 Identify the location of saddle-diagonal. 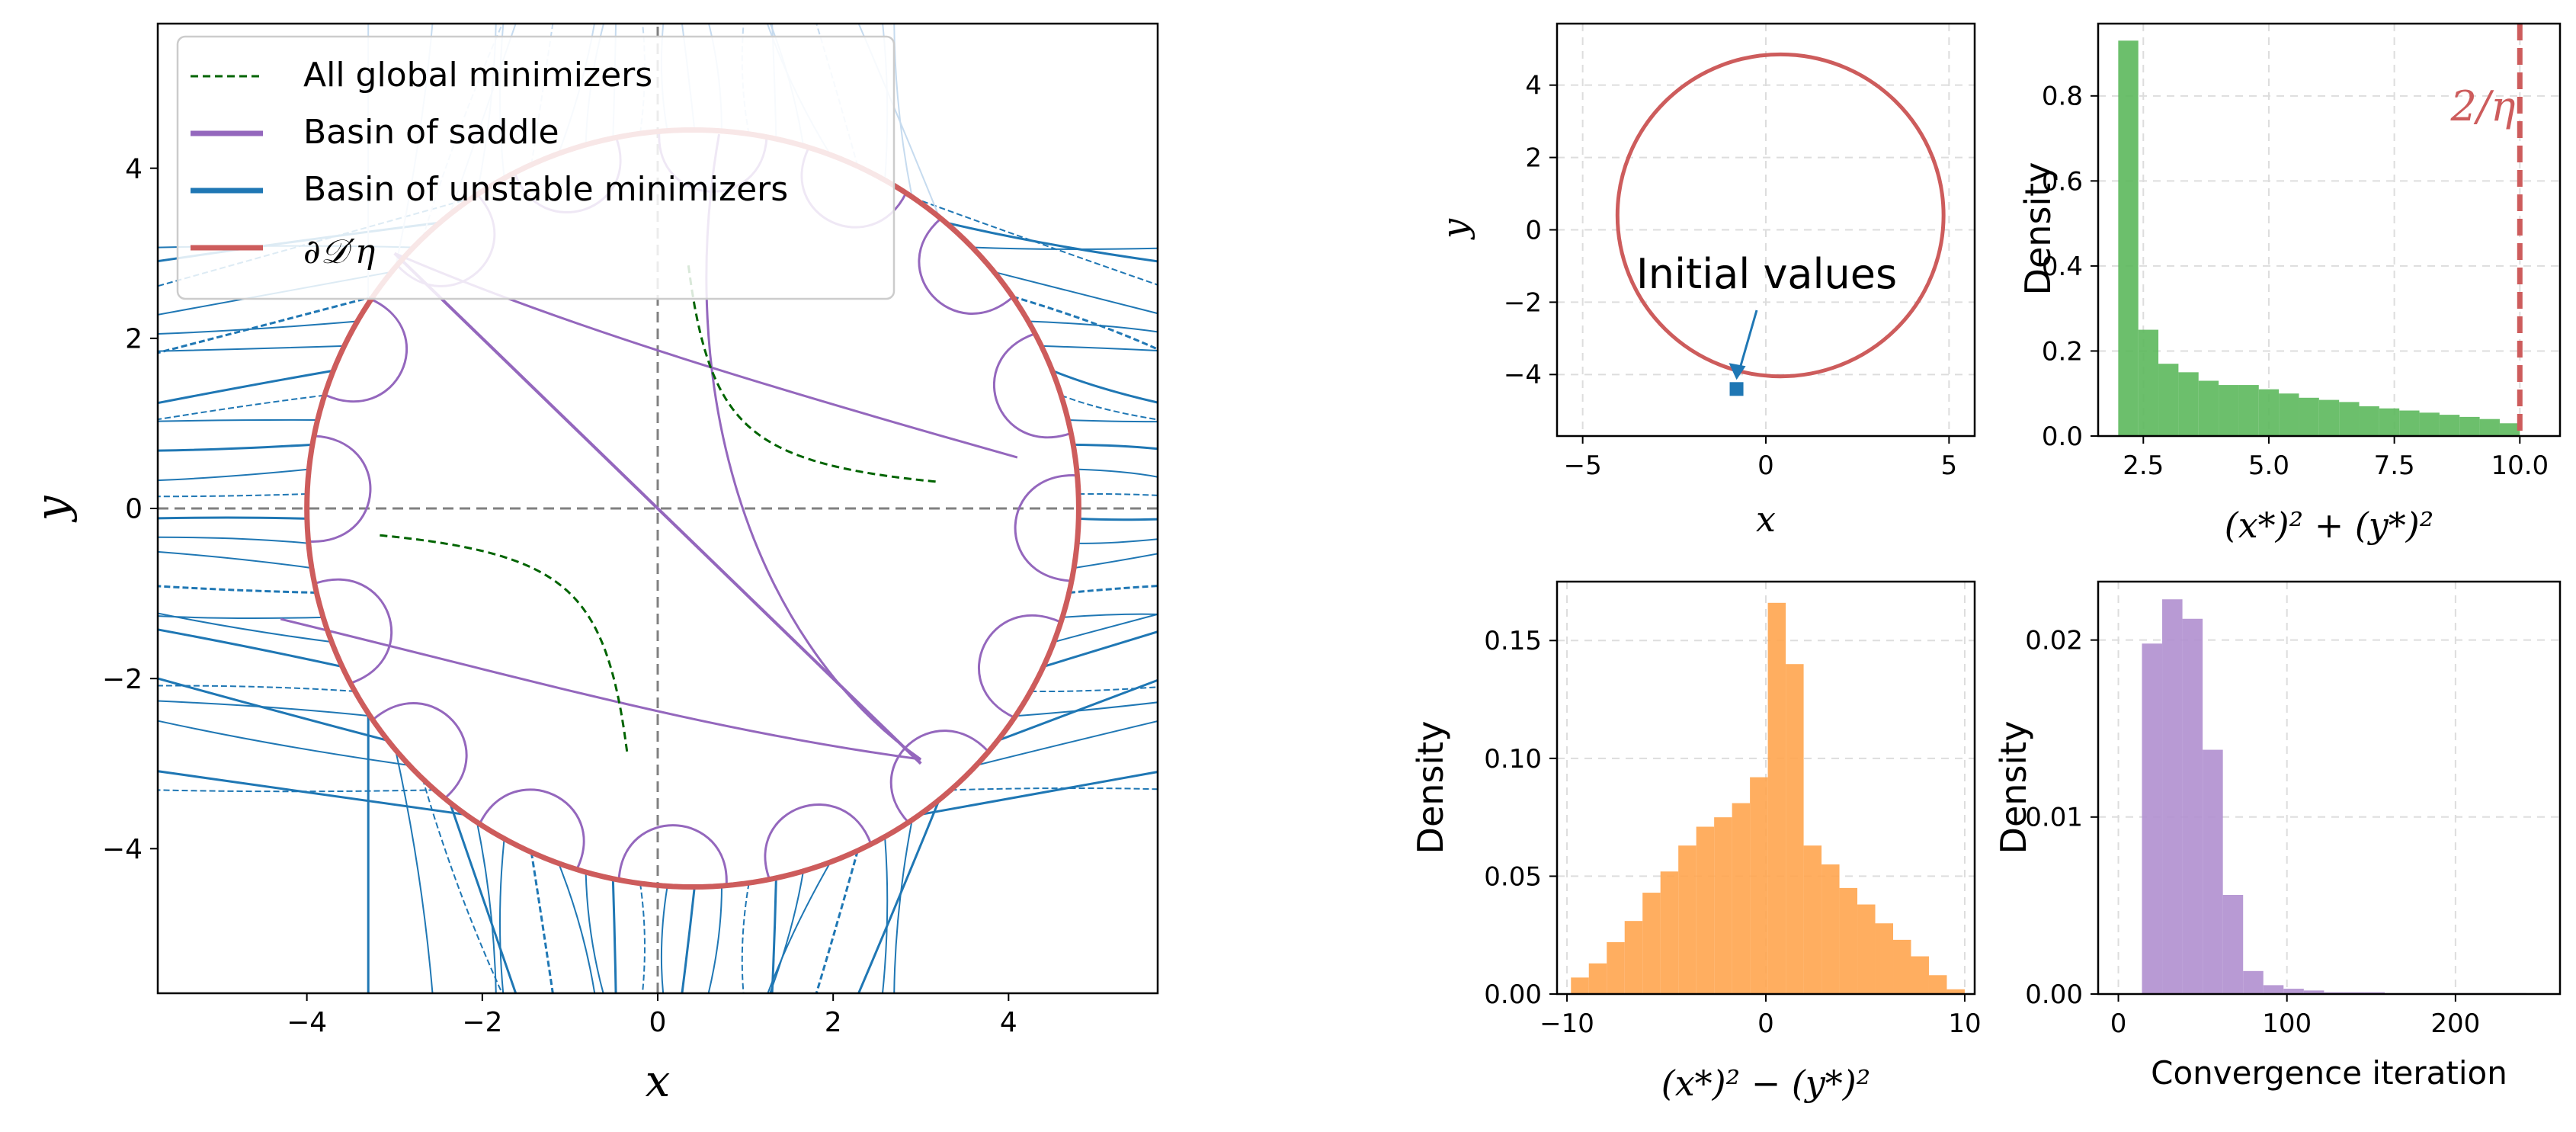
(657, 508).